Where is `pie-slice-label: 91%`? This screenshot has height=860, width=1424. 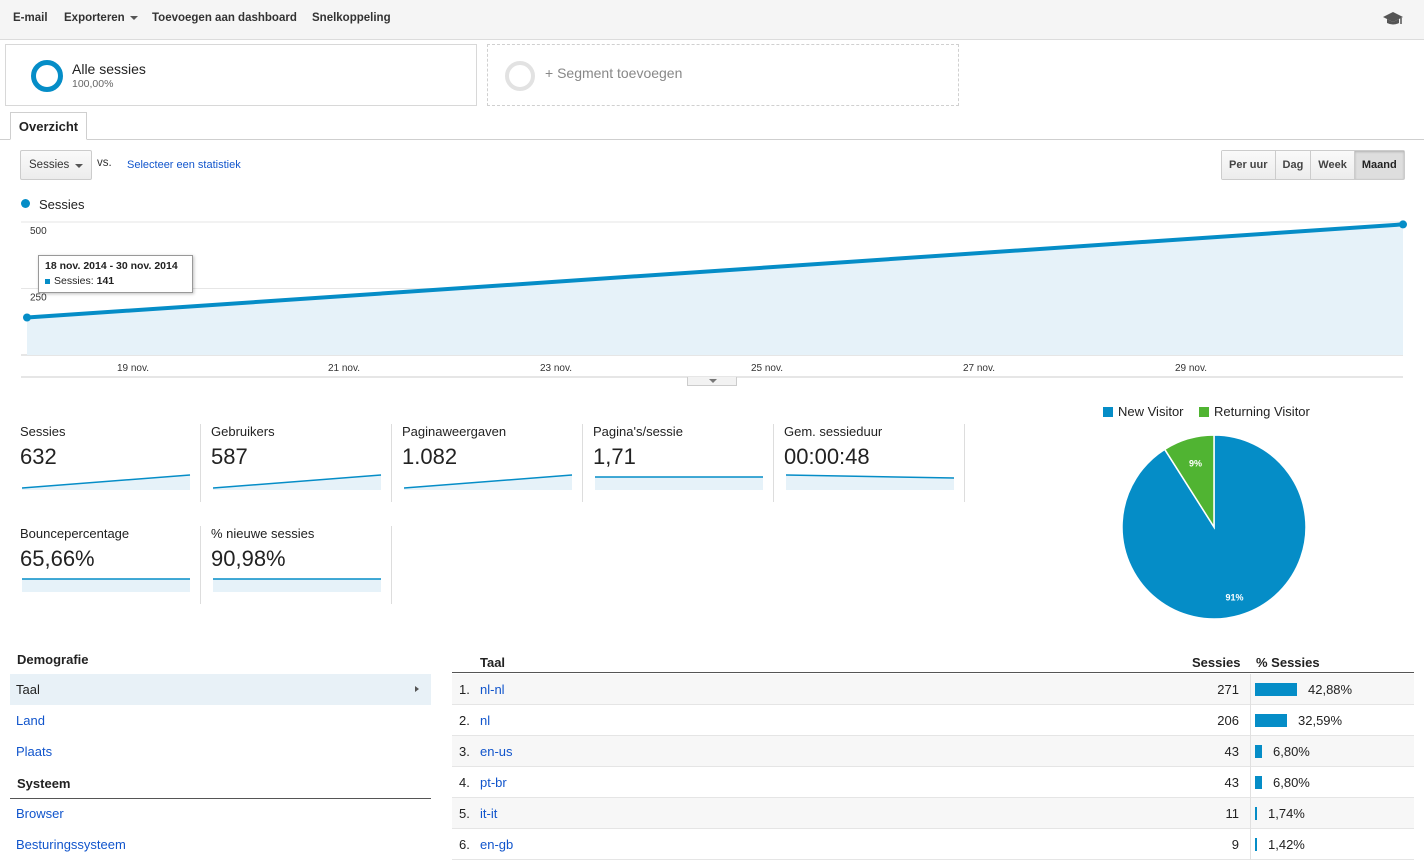
pie-slice-label: 91% is located at coordinates (1235, 598).